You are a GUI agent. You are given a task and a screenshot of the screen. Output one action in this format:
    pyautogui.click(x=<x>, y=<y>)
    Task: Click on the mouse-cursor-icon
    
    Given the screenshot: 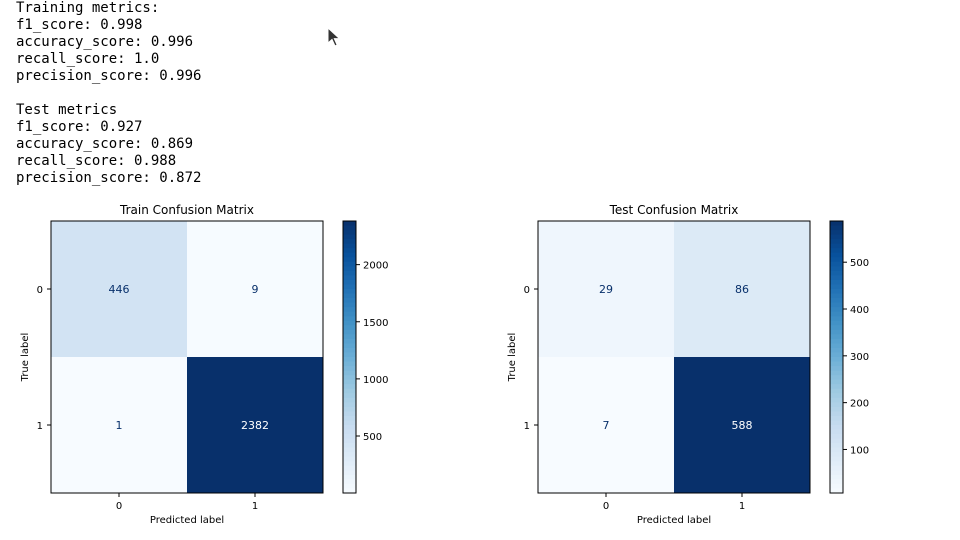 What is the action you would take?
    pyautogui.click(x=334, y=37)
    